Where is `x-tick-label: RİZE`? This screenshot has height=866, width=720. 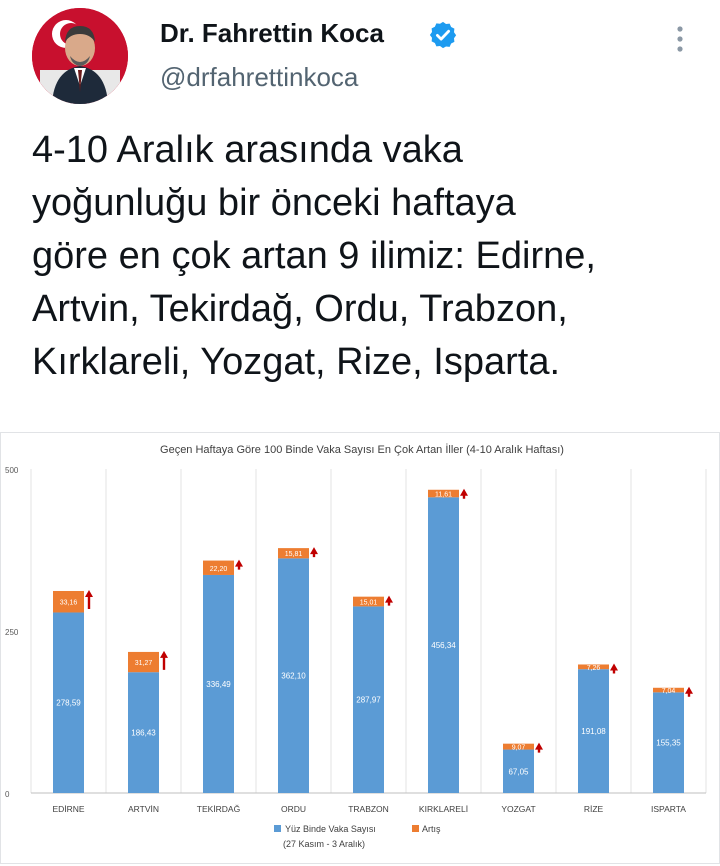 x-tick-label: RİZE is located at coordinates (594, 809).